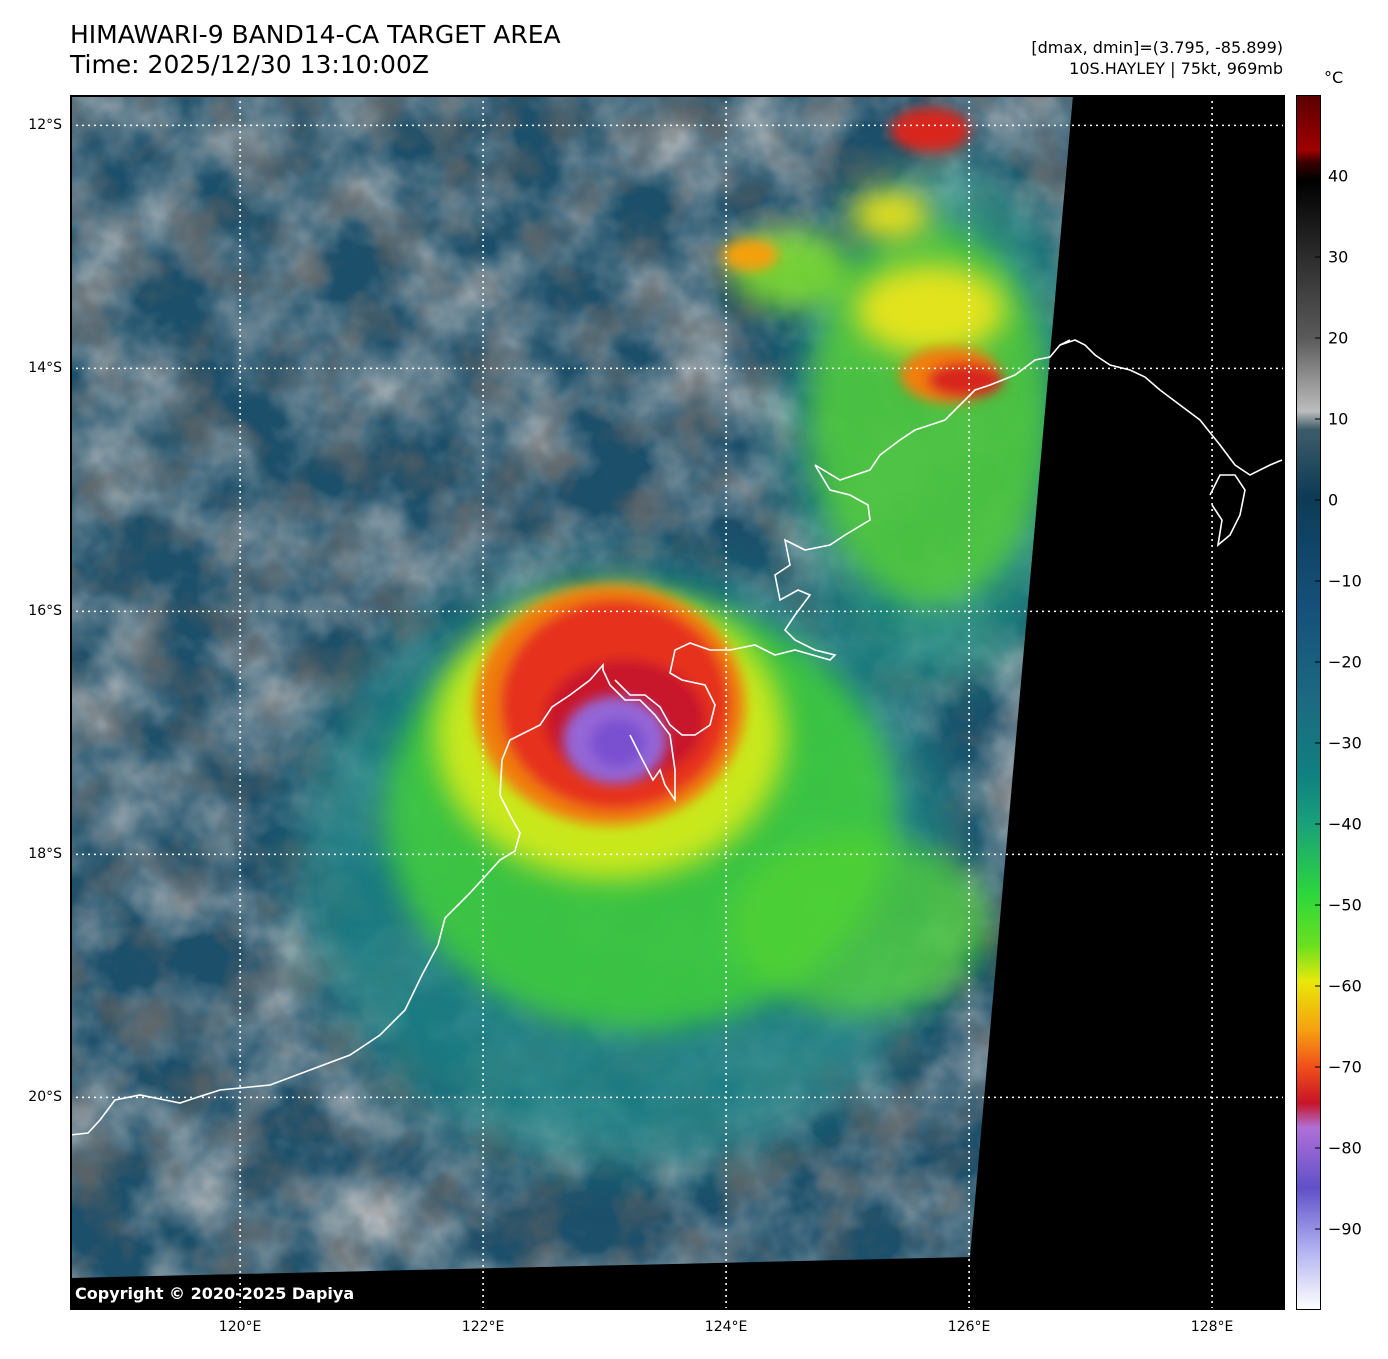 The image size is (1388, 1359). Describe the element at coordinates (45, 854) in the screenshot. I see `latitude-label: 18°S` at that location.